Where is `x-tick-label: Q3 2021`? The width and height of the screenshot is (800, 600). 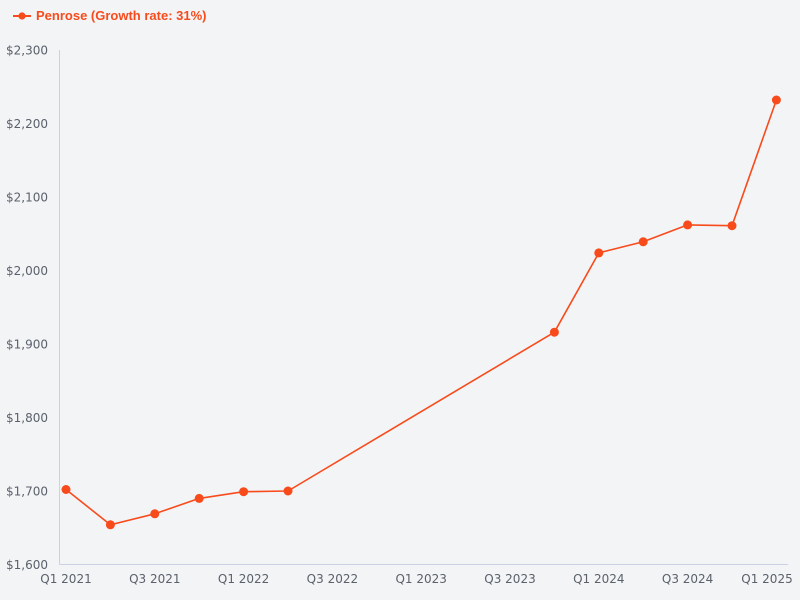
x-tick-label: Q3 2021 is located at coordinates (154, 579).